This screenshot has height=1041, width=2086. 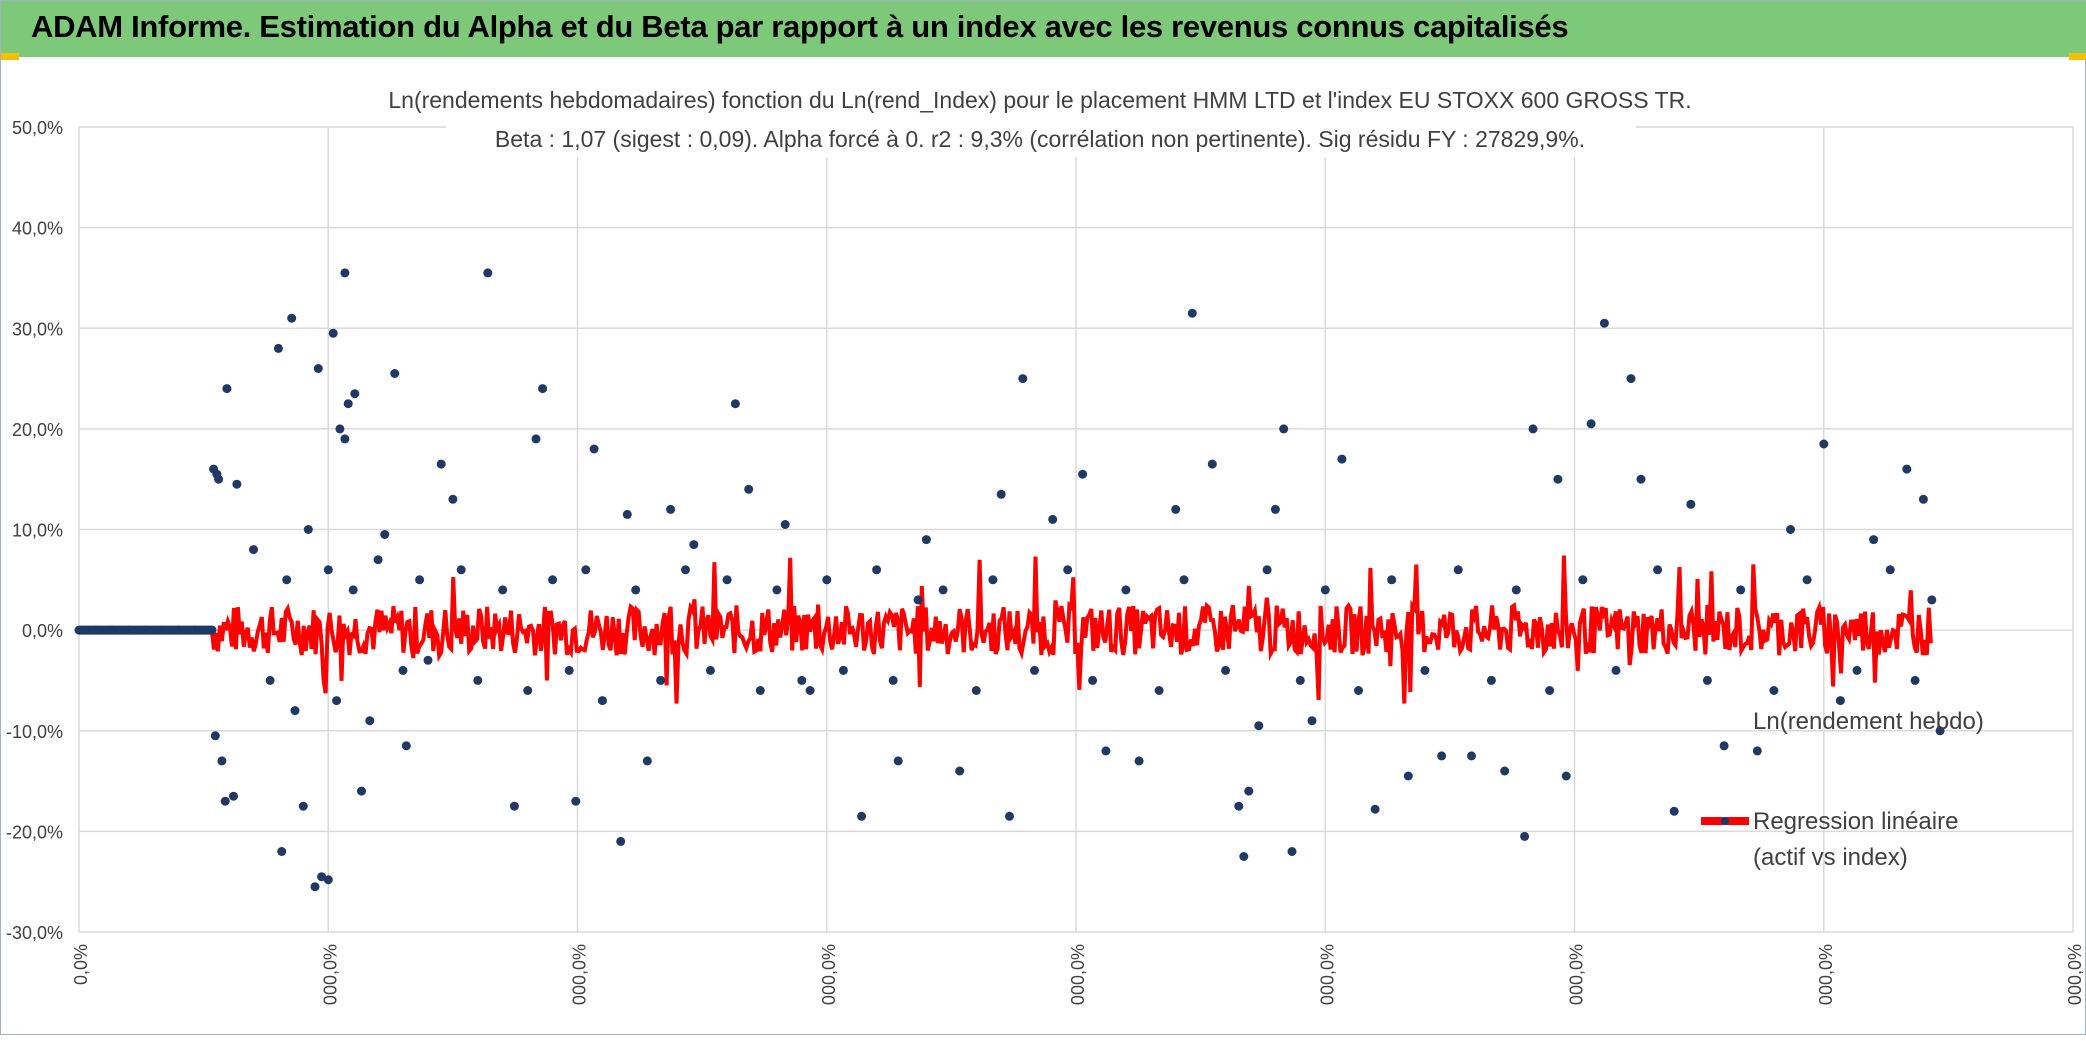 What do you see at coordinates (2077, 56) in the screenshot?
I see `corner-marker-right` at bounding box center [2077, 56].